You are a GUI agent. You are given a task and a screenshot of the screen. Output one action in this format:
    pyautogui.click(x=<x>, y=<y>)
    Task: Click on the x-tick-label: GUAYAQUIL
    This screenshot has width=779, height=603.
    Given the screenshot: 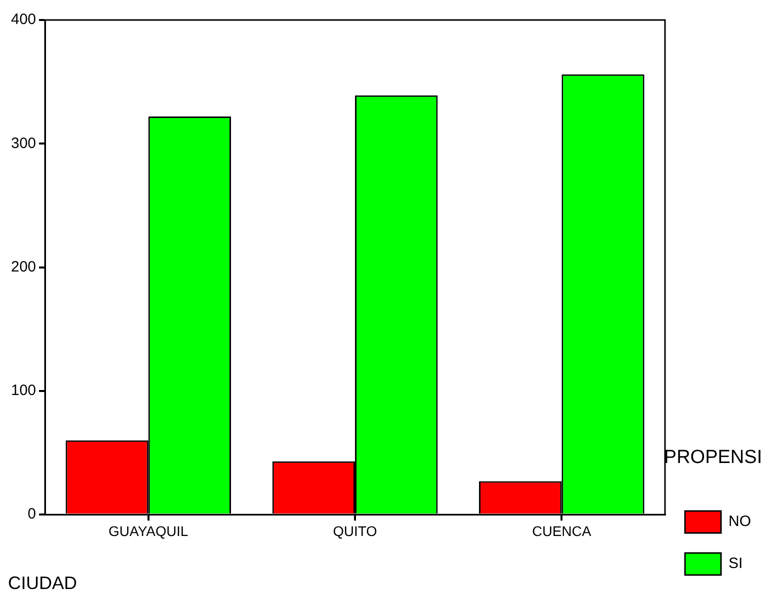 What is the action you would take?
    pyautogui.click(x=148, y=530)
    